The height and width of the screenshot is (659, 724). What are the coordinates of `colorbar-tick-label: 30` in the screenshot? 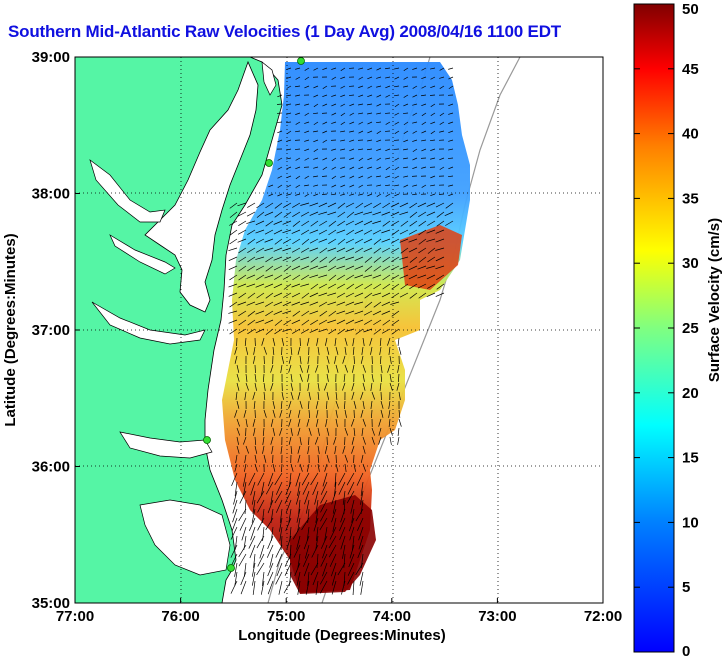 It's located at (690, 263).